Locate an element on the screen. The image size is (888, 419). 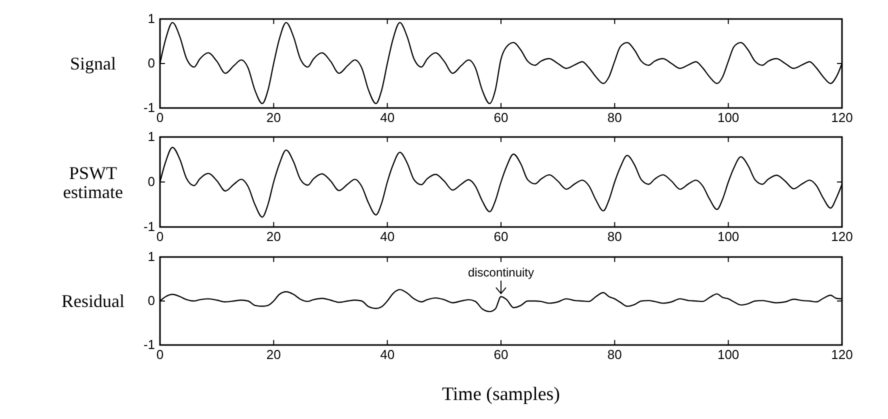
annotation: discontinuity is located at coordinates (501, 273).